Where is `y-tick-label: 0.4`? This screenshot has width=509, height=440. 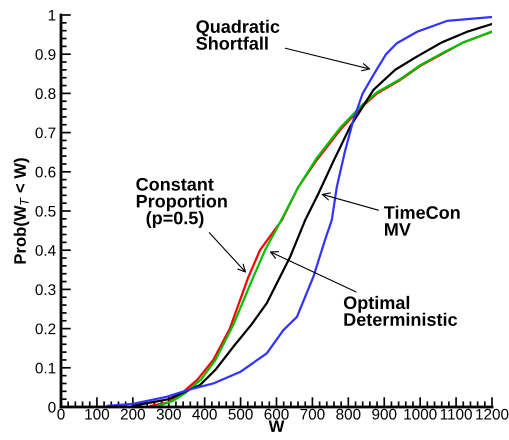
y-tick-label: 0.4 is located at coordinates (46, 250).